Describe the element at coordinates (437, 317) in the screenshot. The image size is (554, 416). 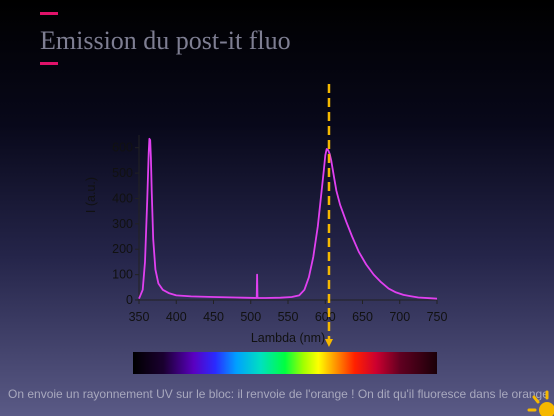
I see `x-tick-label: 750` at that location.